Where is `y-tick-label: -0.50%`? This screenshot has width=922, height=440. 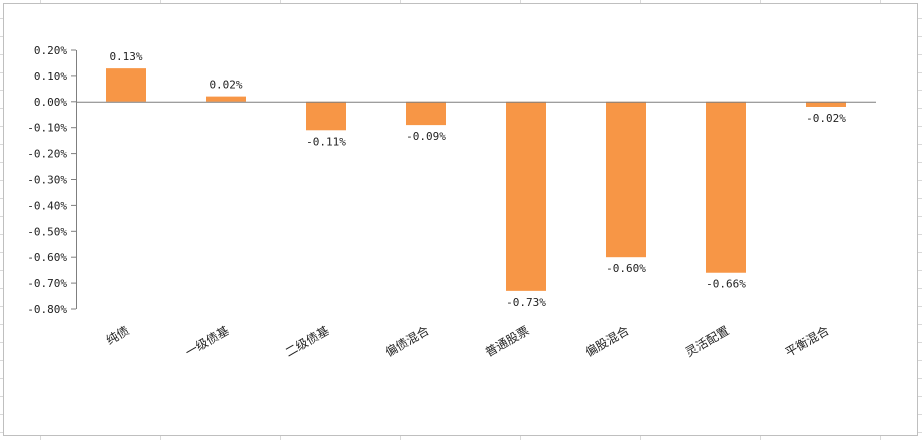 y-tick-label: -0.50% is located at coordinates (47, 231).